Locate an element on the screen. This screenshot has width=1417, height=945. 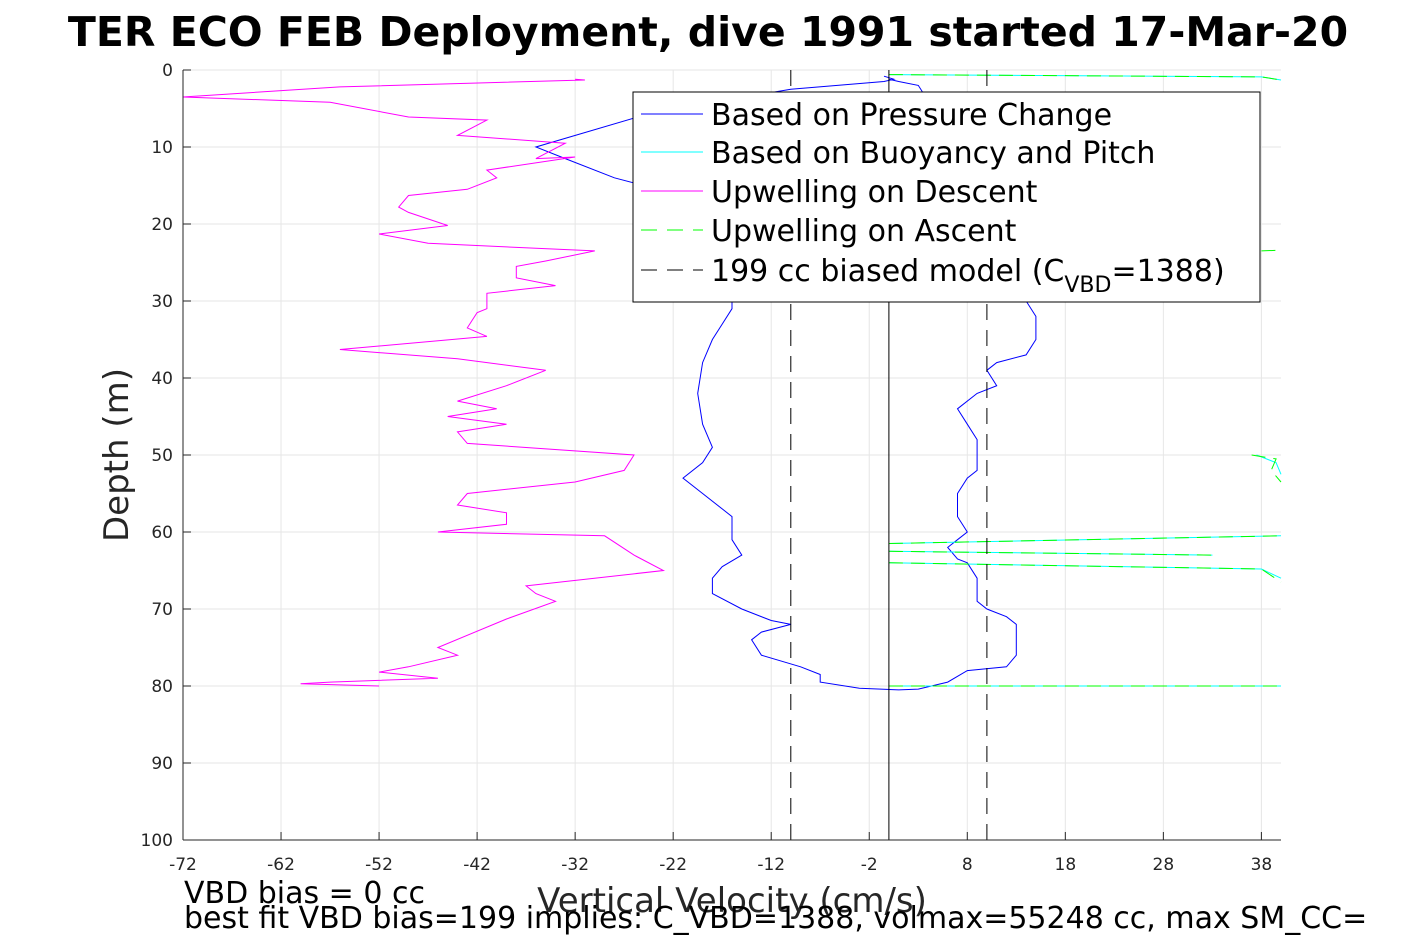
legend-label-model: 199 cc biased model (CVBD=1388) is located at coordinates (968, 276).